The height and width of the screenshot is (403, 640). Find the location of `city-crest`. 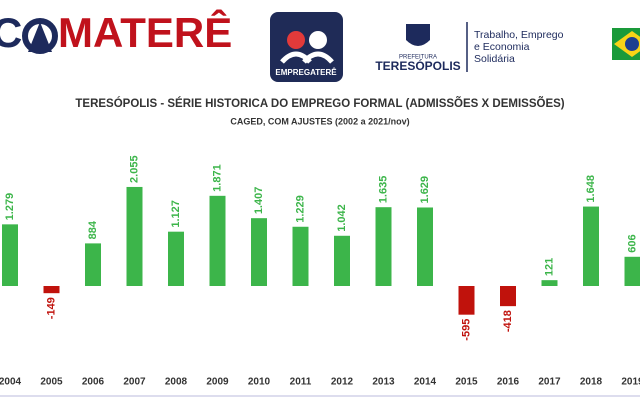

city-crest is located at coordinates (418, 35).